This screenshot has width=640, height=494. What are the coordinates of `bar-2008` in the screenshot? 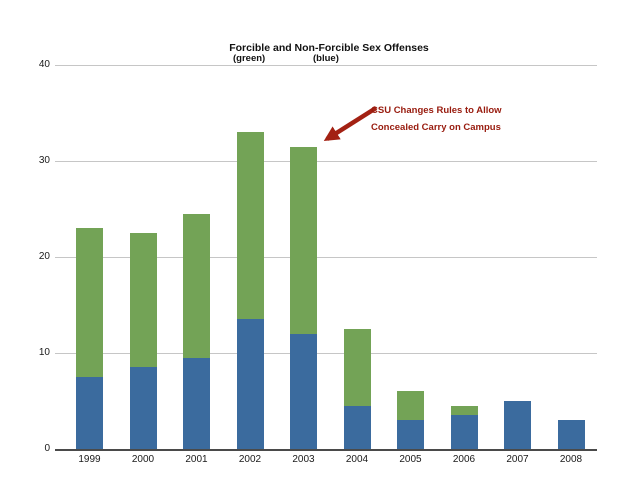 It's located at (571, 434).